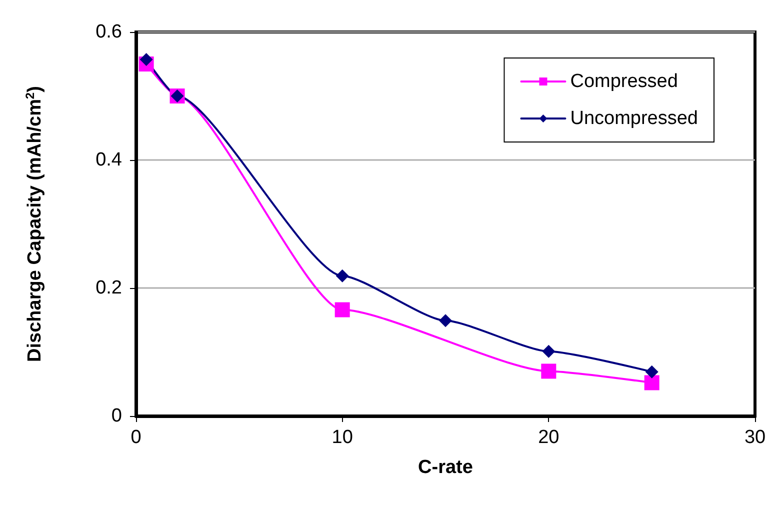 This screenshot has height=512, width=782. Describe the element at coordinates (109, 32) in the screenshot. I see `y-tick-label: 0.6` at that location.